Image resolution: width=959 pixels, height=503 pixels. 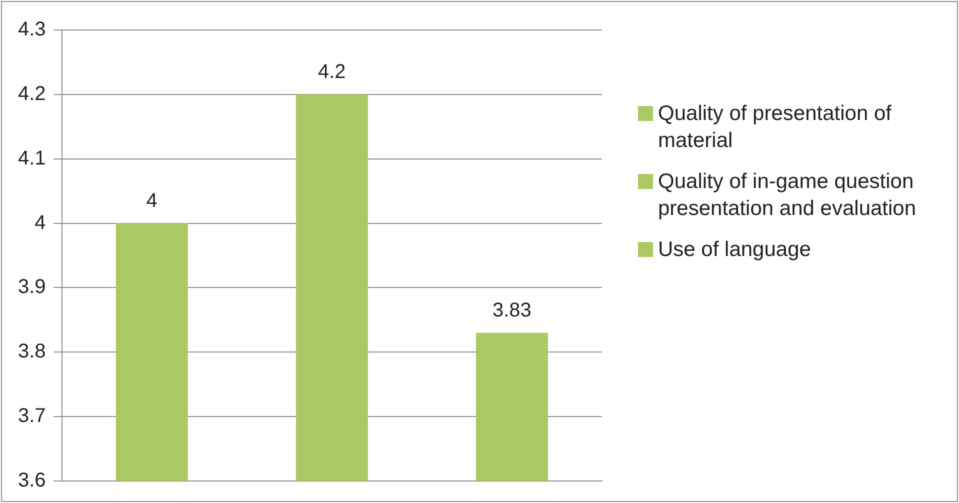 I want to click on legend-label: Use of language, so click(x=734, y=250).